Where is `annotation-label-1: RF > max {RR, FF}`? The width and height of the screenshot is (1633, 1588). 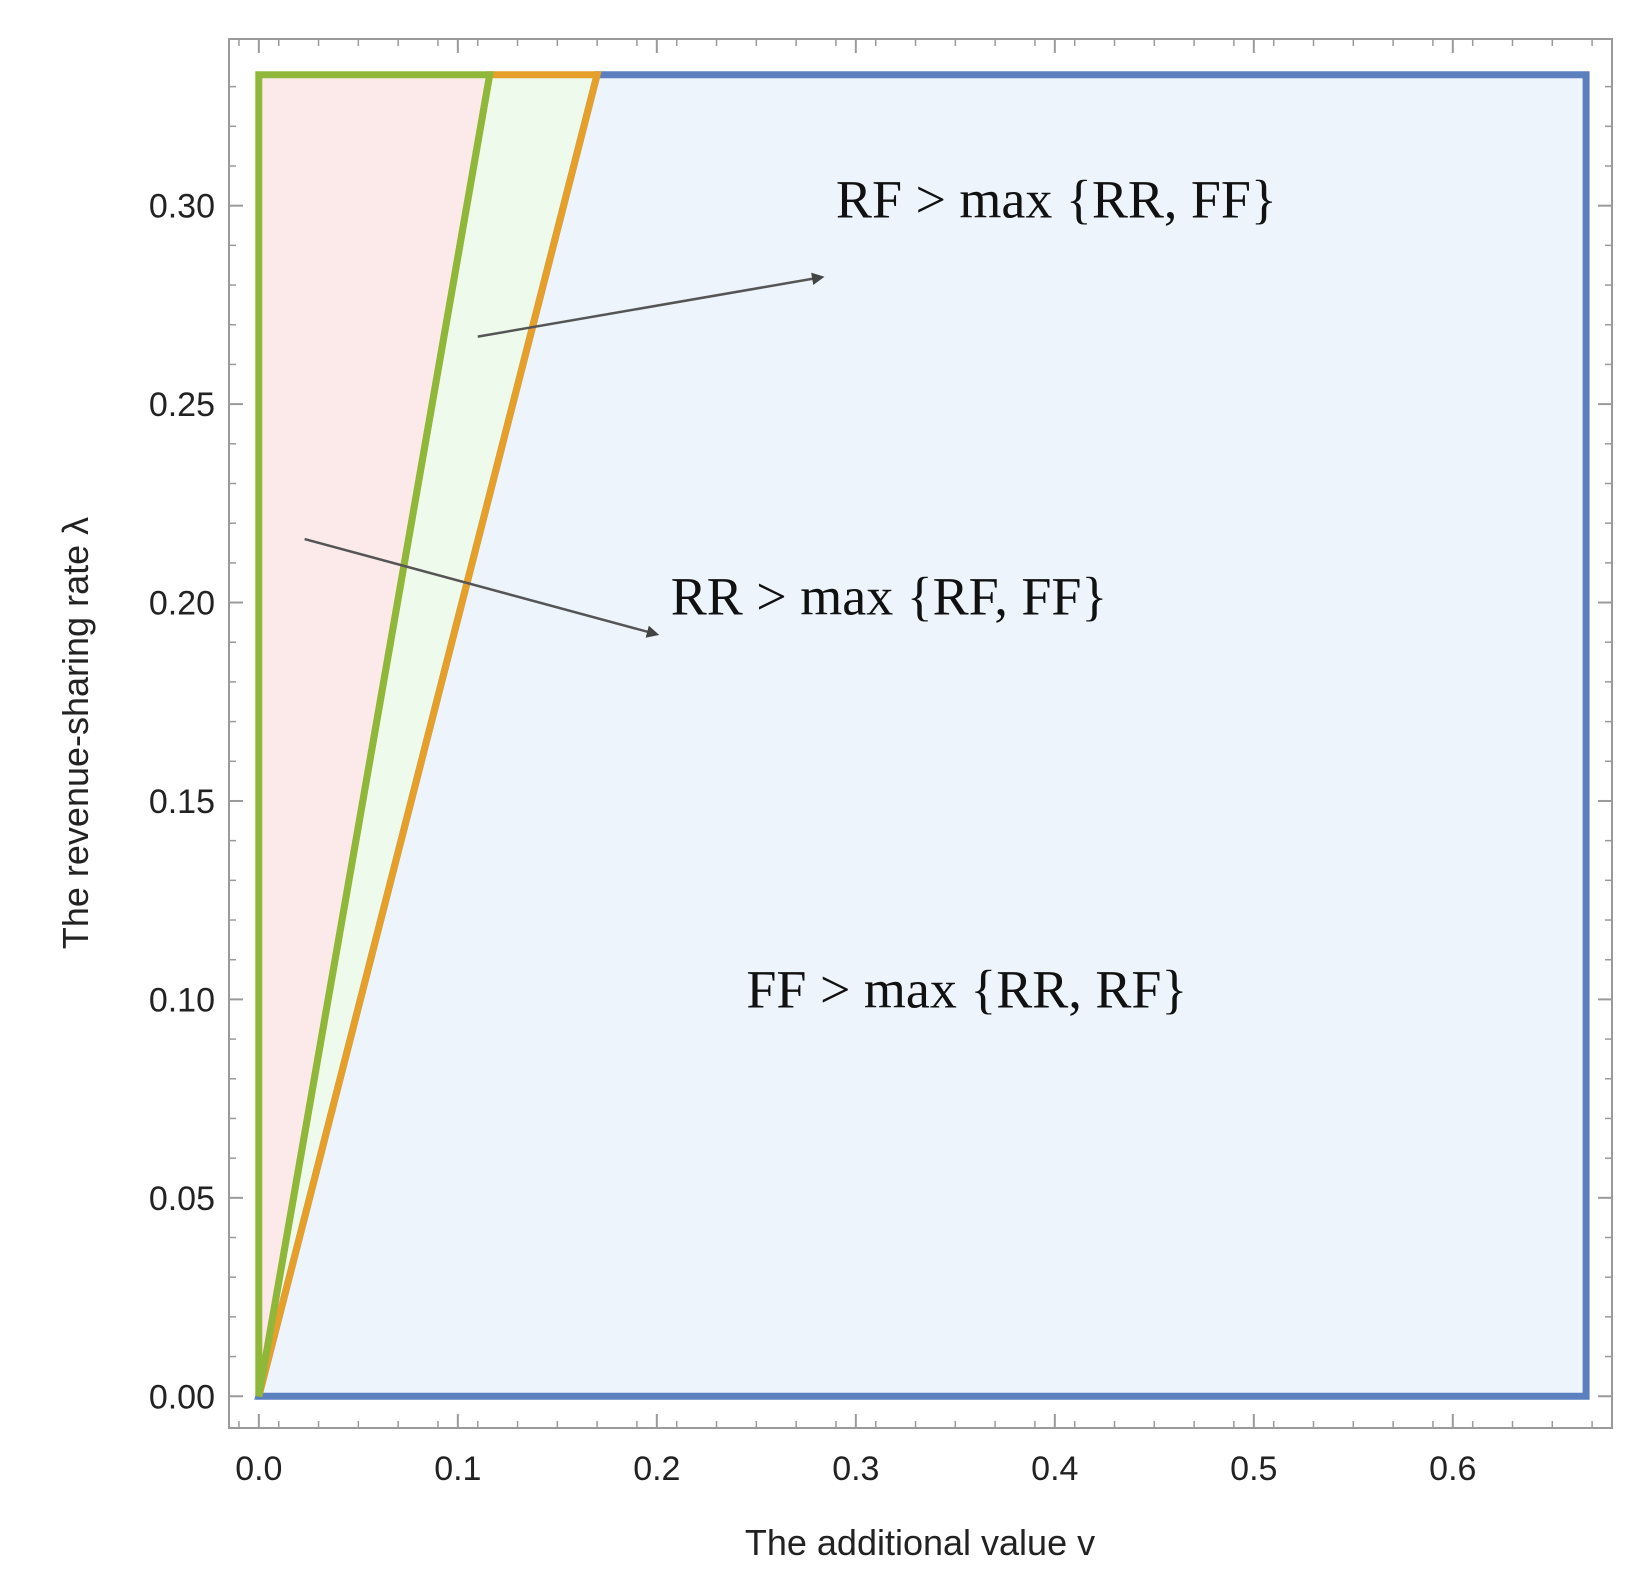 annotation-label-1: RF > max {RR, FF} is located at coordinates (1056, 200).